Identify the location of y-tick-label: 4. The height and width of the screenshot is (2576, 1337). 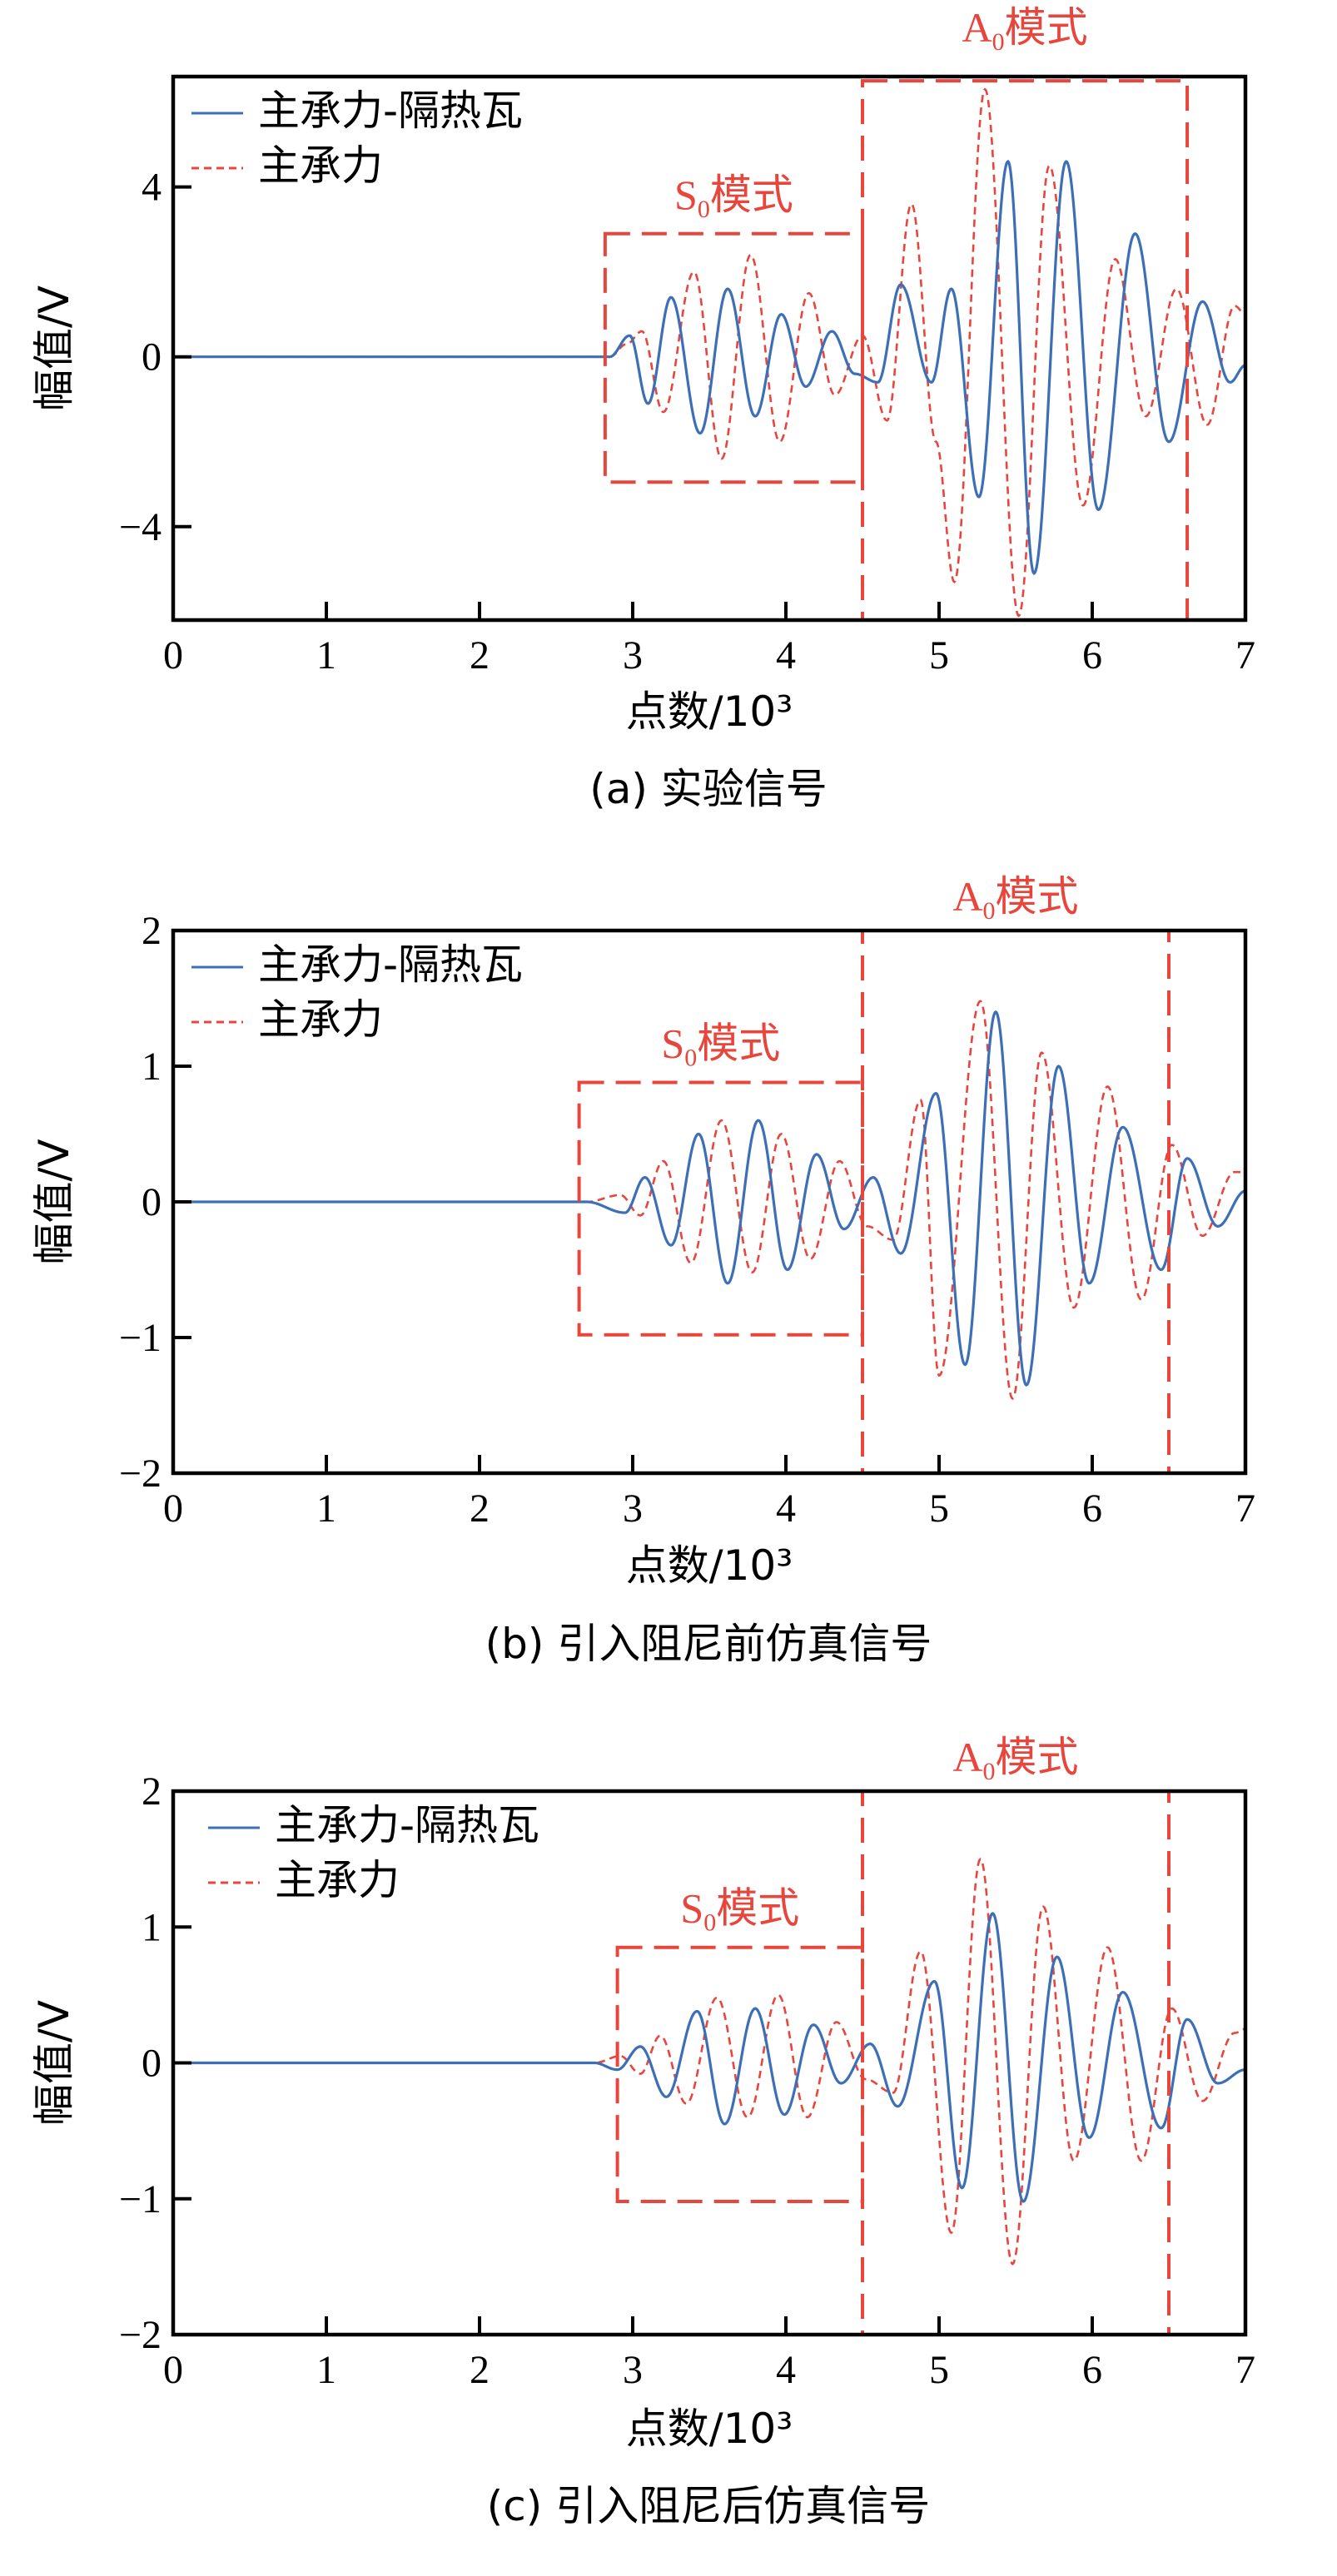
(152, 188).